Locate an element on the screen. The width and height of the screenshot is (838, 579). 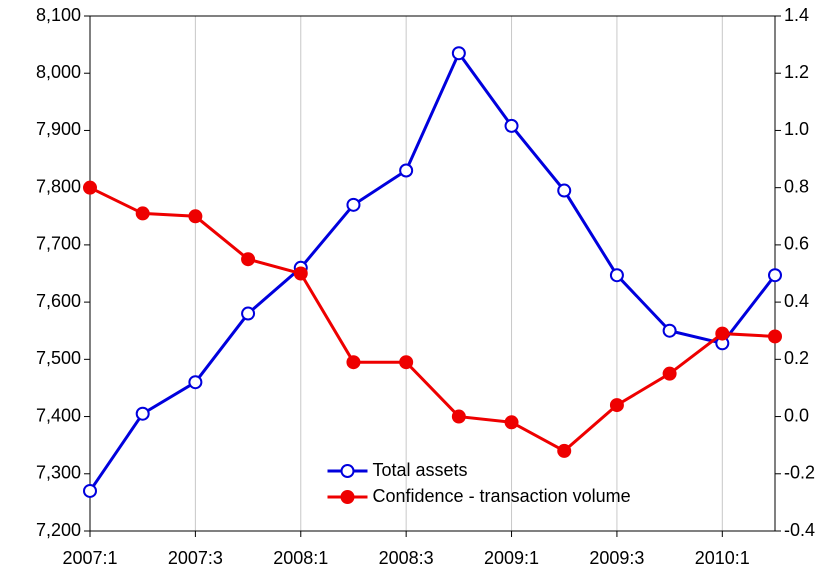
y2-tick-label: 0.0 is located at coordinates (796, 415).